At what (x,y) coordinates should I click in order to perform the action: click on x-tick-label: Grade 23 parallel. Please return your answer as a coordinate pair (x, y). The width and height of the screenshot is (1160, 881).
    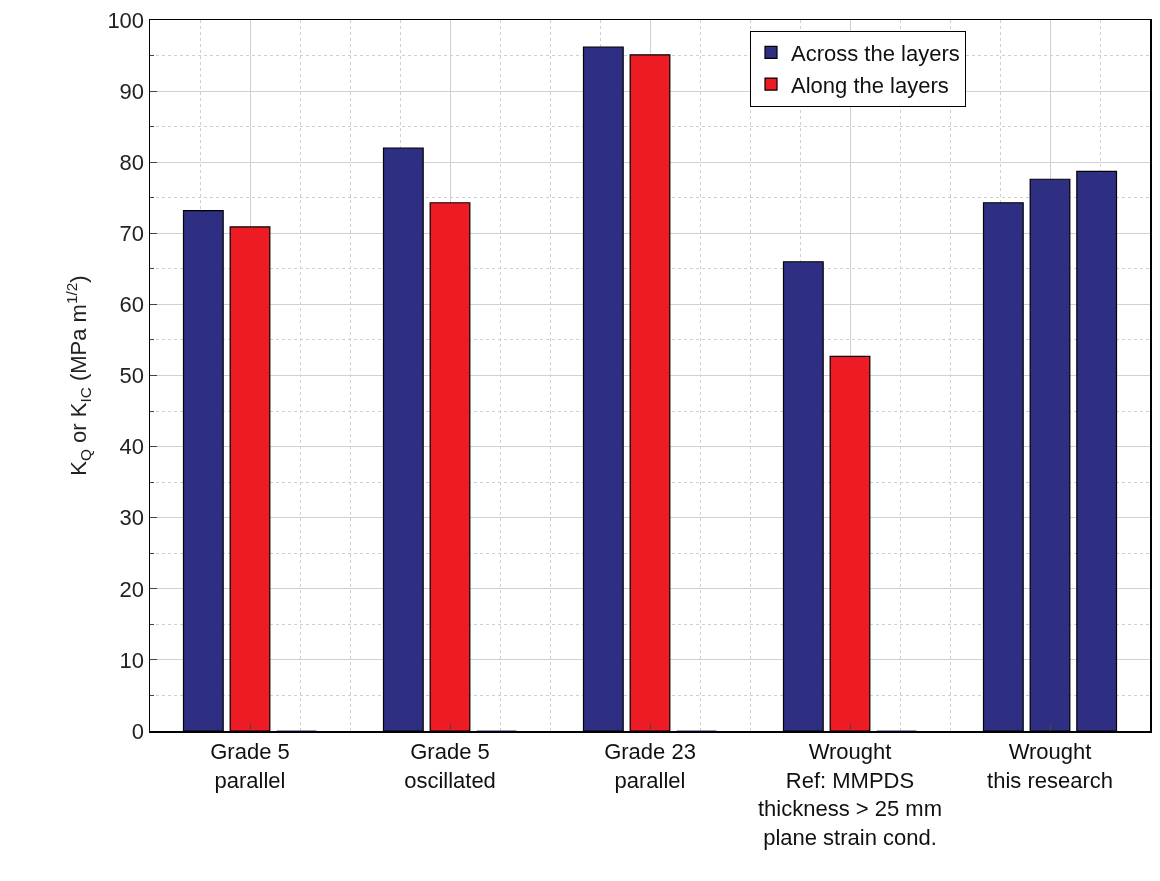
    Looking at the image, I should click on (650, 765).